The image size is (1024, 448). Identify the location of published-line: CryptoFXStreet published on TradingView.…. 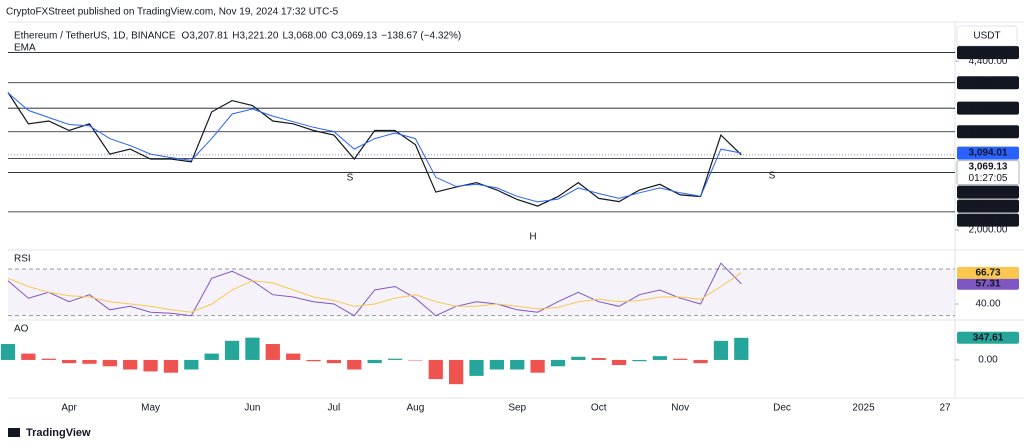
(172, 12).